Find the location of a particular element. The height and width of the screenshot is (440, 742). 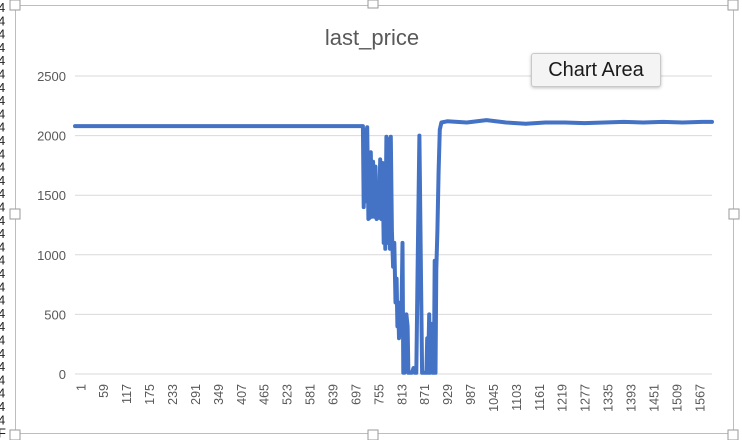

x-tick-label: 291 is located at coordinates (196, 394).